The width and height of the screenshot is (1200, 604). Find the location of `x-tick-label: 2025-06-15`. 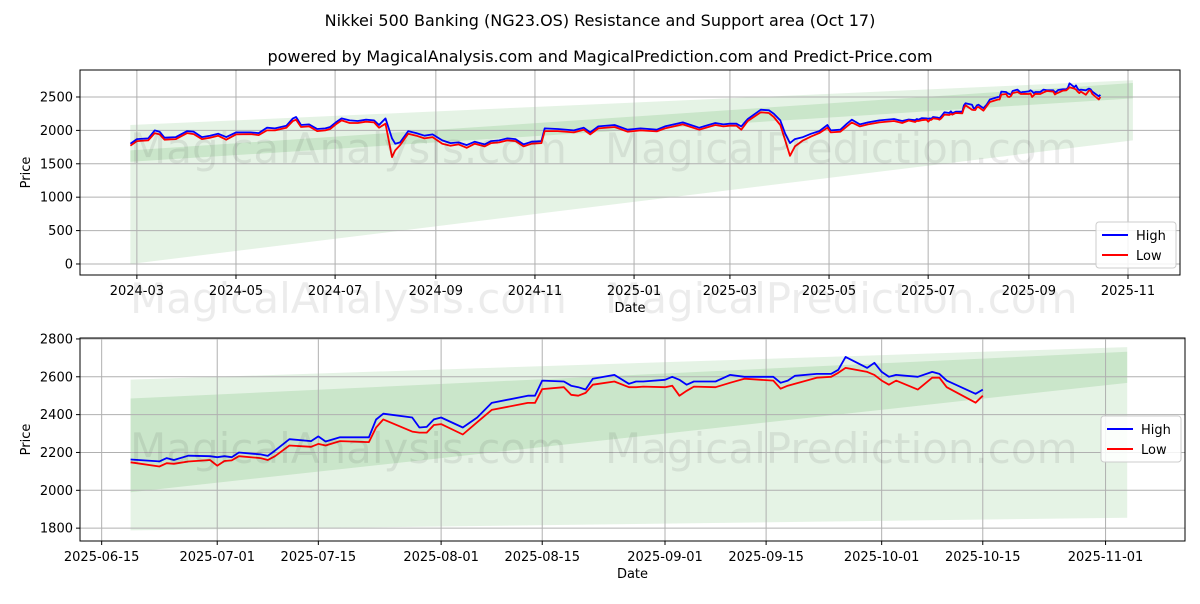

x-tick-label: 2025-06-15 is located at coordinates (102, 557).